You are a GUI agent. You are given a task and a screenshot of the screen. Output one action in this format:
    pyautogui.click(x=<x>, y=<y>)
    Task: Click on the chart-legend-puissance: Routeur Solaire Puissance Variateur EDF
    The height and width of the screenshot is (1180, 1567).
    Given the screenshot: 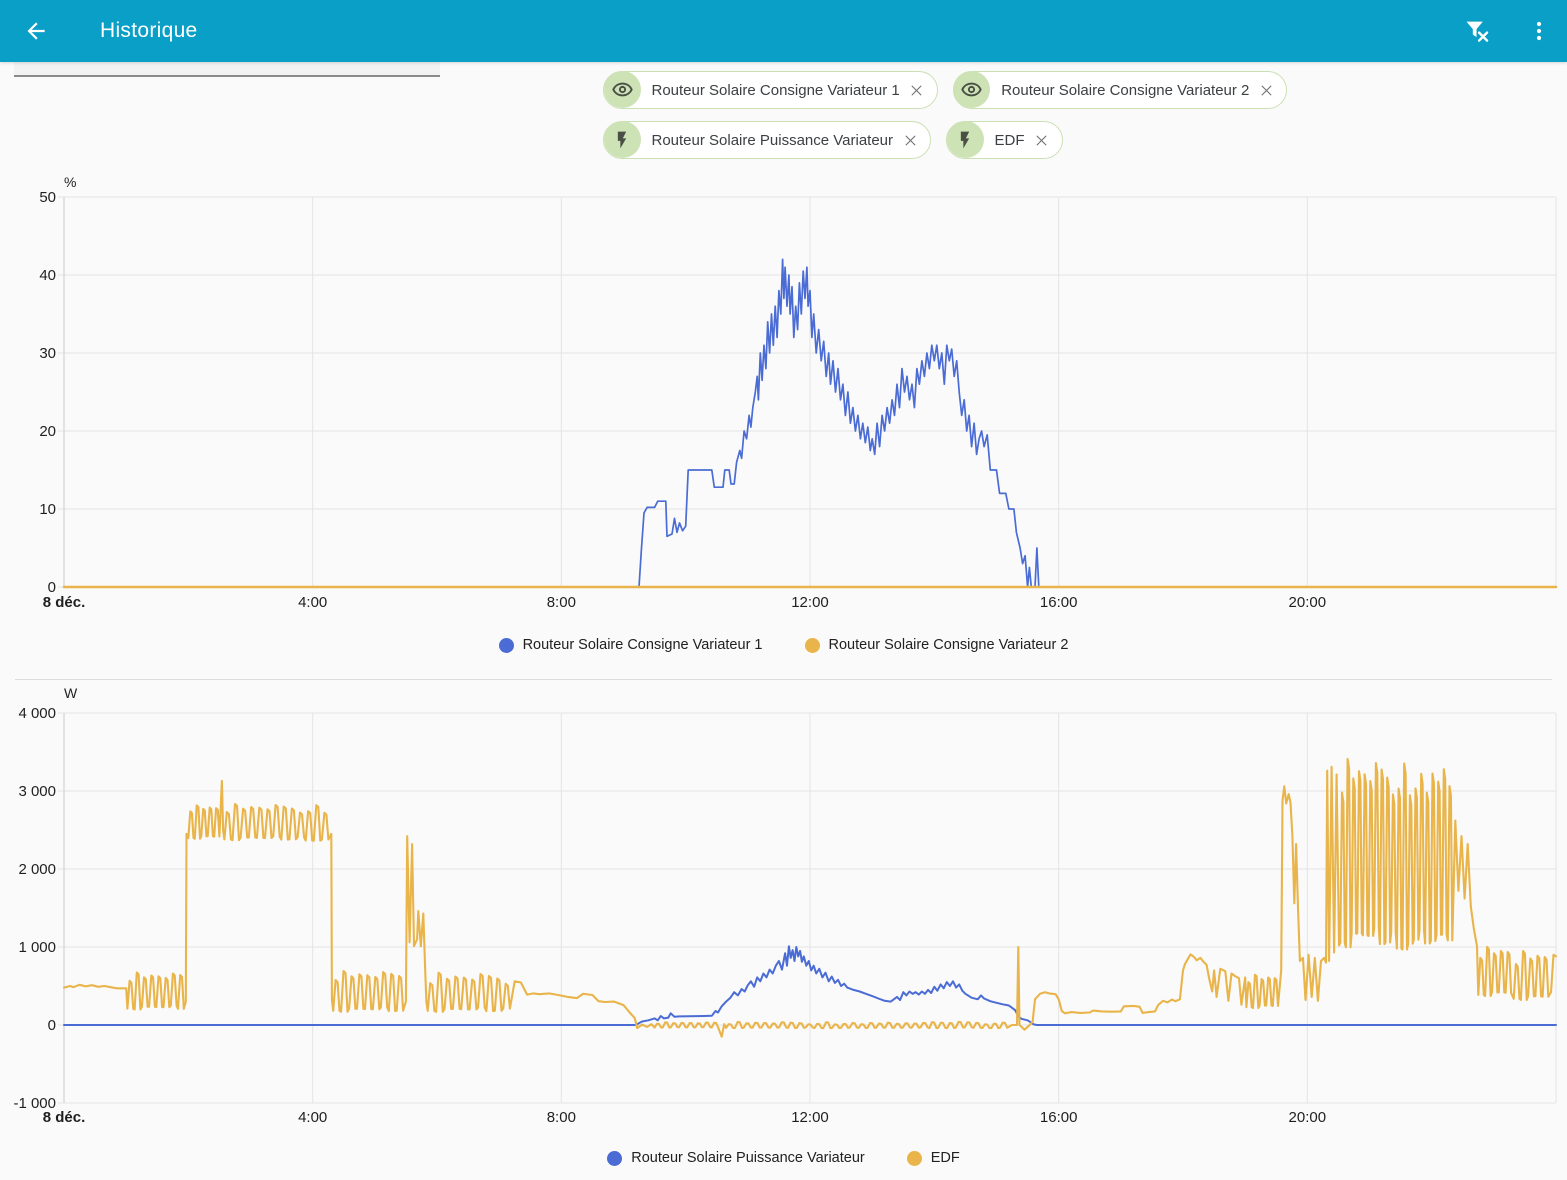 What is the action you would take?
    pyautogui.click(x=783, y=1158)
    